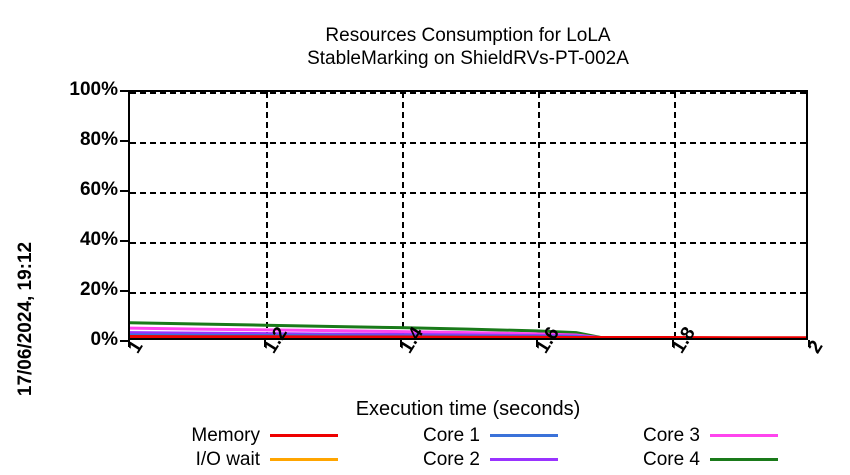  Describe the element at coordinates (98, 139) in the screenshot. I see `y-axis-tick-label: 80%` at that location.